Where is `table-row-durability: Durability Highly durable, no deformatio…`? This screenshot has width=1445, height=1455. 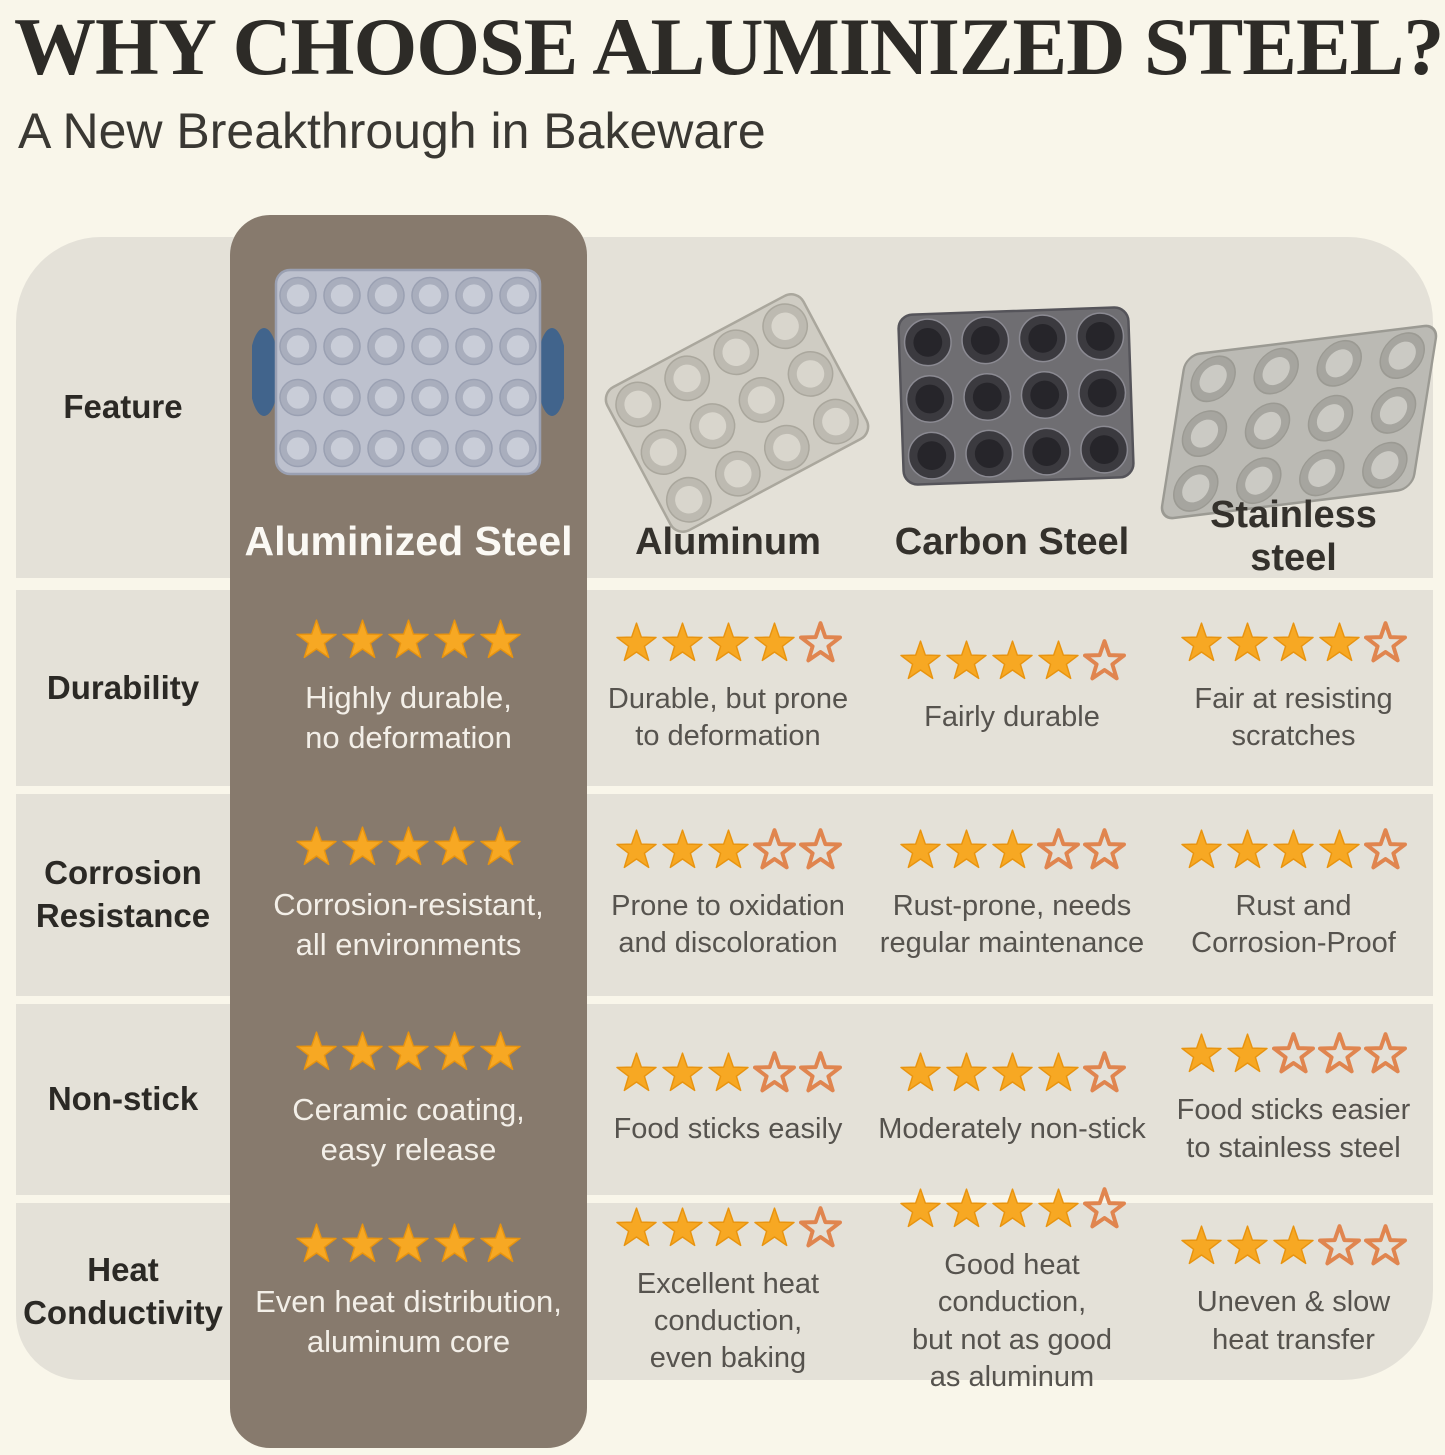 table-row-durability: Durability Highly durable, no deformatio… is located at coordinates (724, 688).